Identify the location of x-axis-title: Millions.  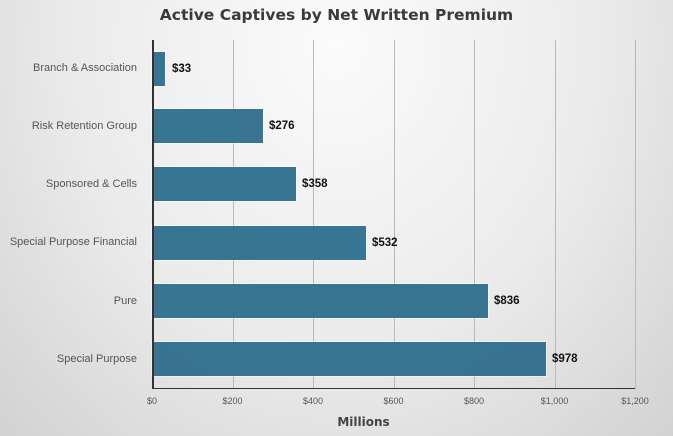
(363, 422).